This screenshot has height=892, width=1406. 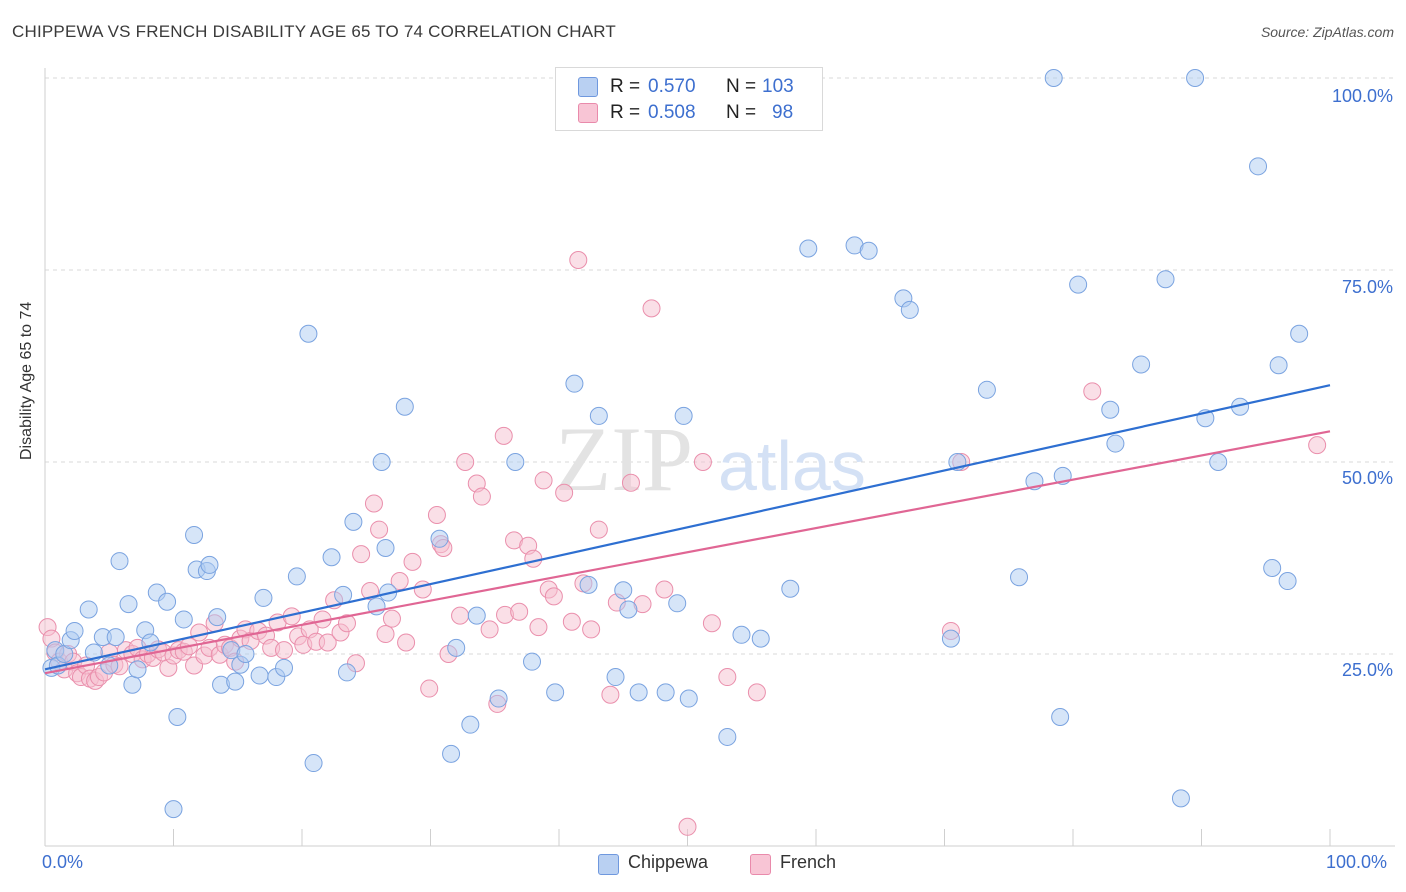 I want to click on bottom-legend-label-french: French, so click(x=808, y=862).